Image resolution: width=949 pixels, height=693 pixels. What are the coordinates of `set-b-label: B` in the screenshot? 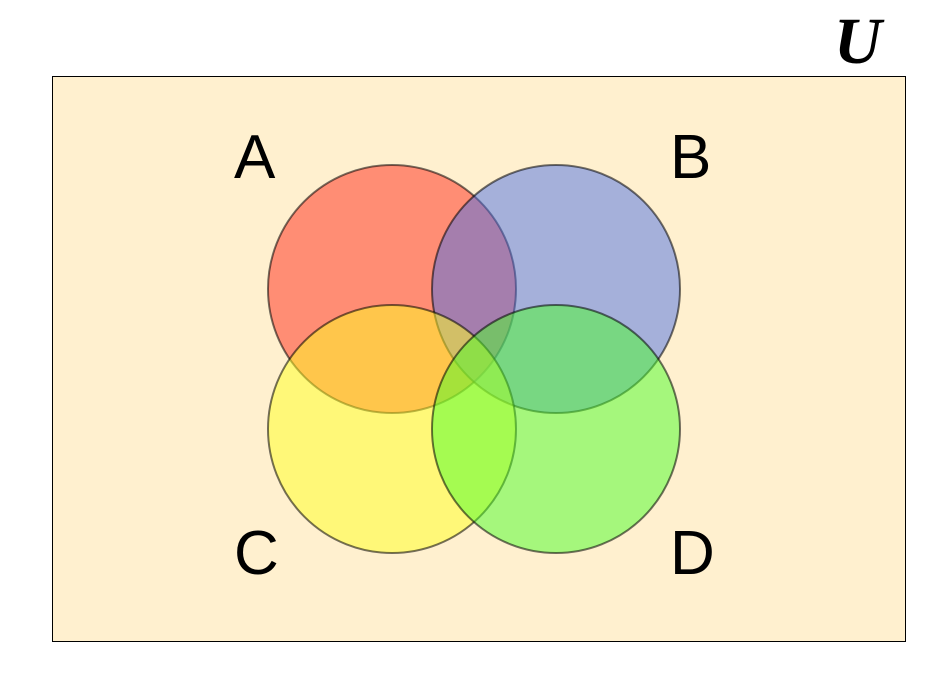 It's located at (690, 157).